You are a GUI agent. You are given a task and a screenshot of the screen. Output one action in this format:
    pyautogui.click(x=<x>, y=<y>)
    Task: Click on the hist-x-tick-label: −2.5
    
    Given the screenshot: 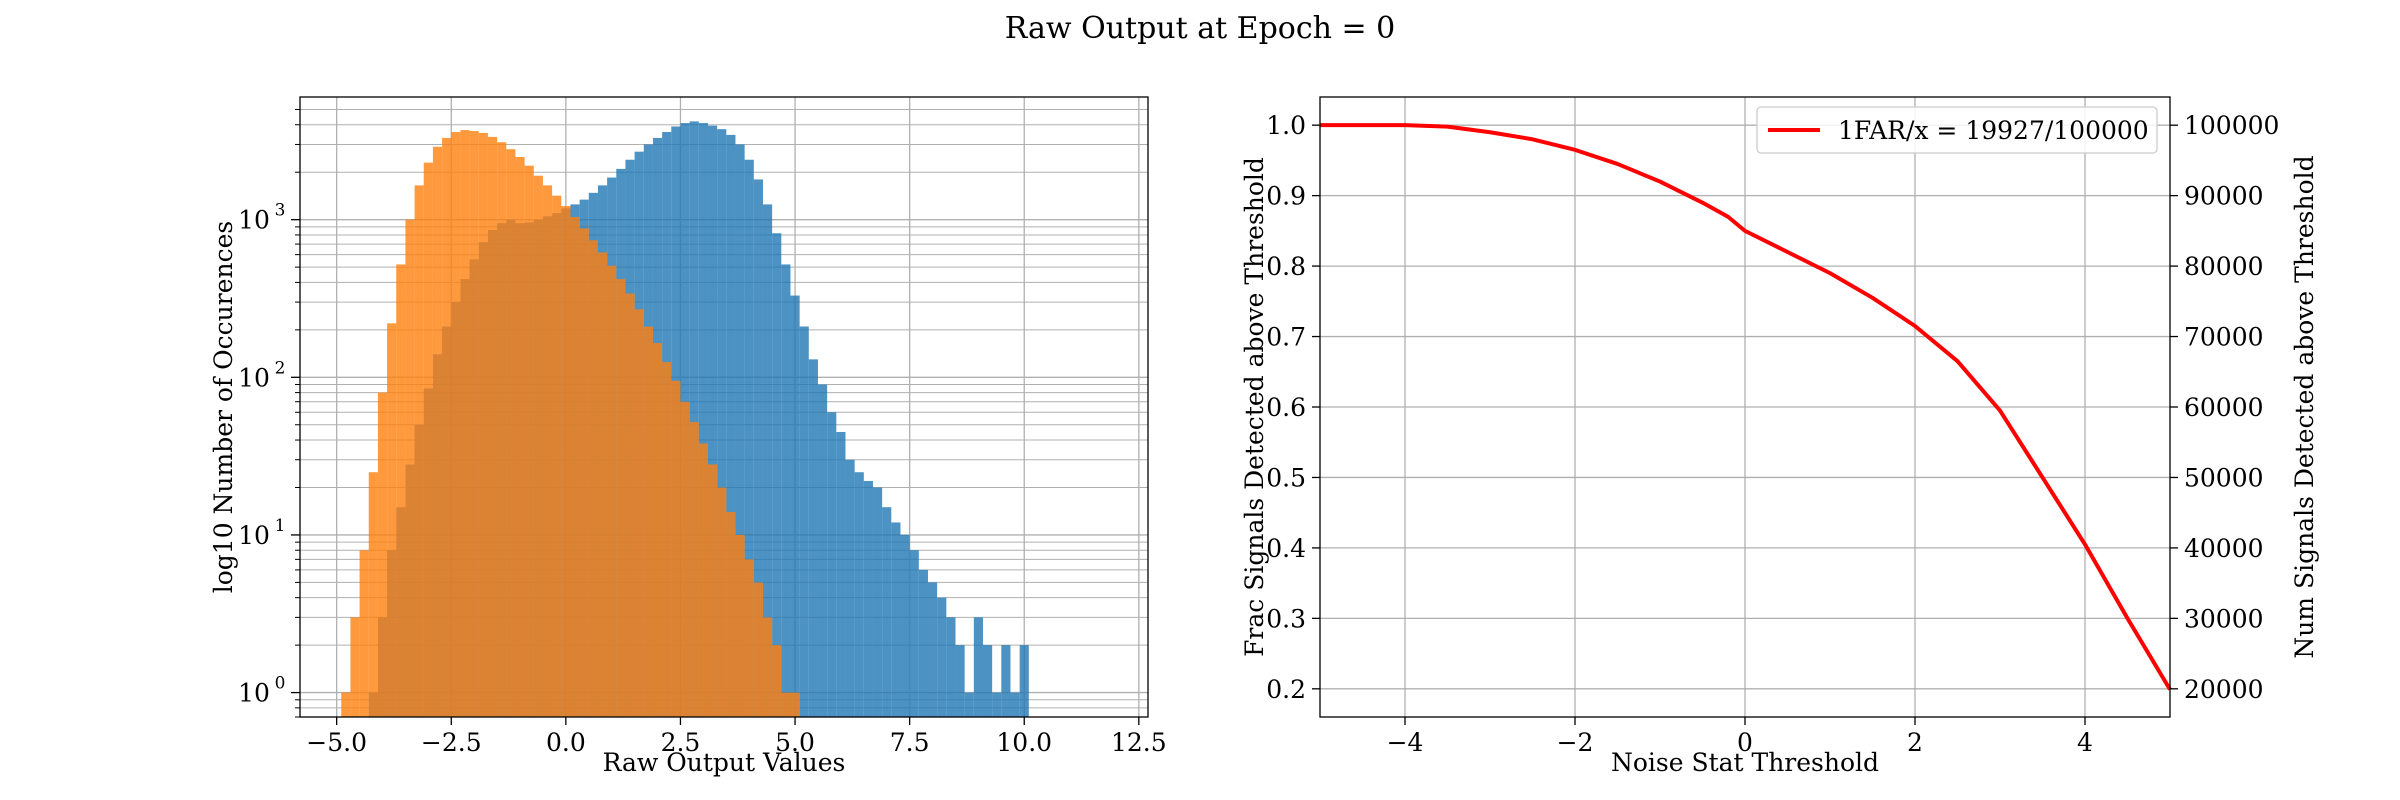 What is the action you would take?
    pyautogui.click(x=451, y=742)
    